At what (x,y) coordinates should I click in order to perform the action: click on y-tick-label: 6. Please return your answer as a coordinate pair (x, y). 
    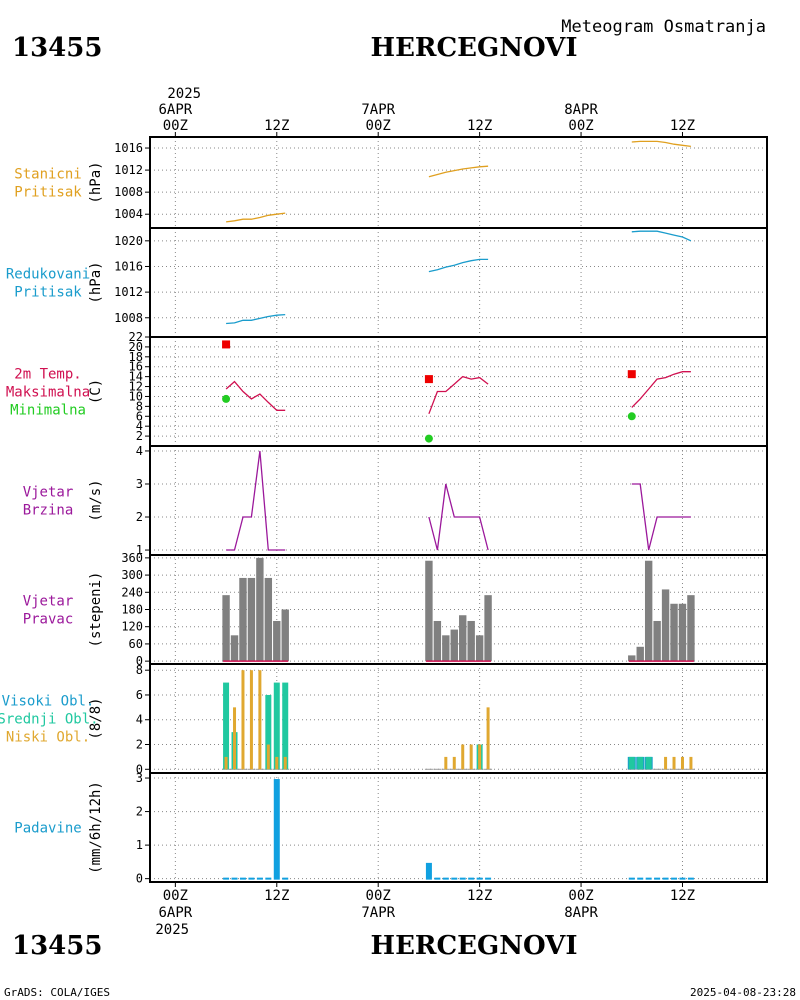
    Looking at the image, I should click on (139, 695).